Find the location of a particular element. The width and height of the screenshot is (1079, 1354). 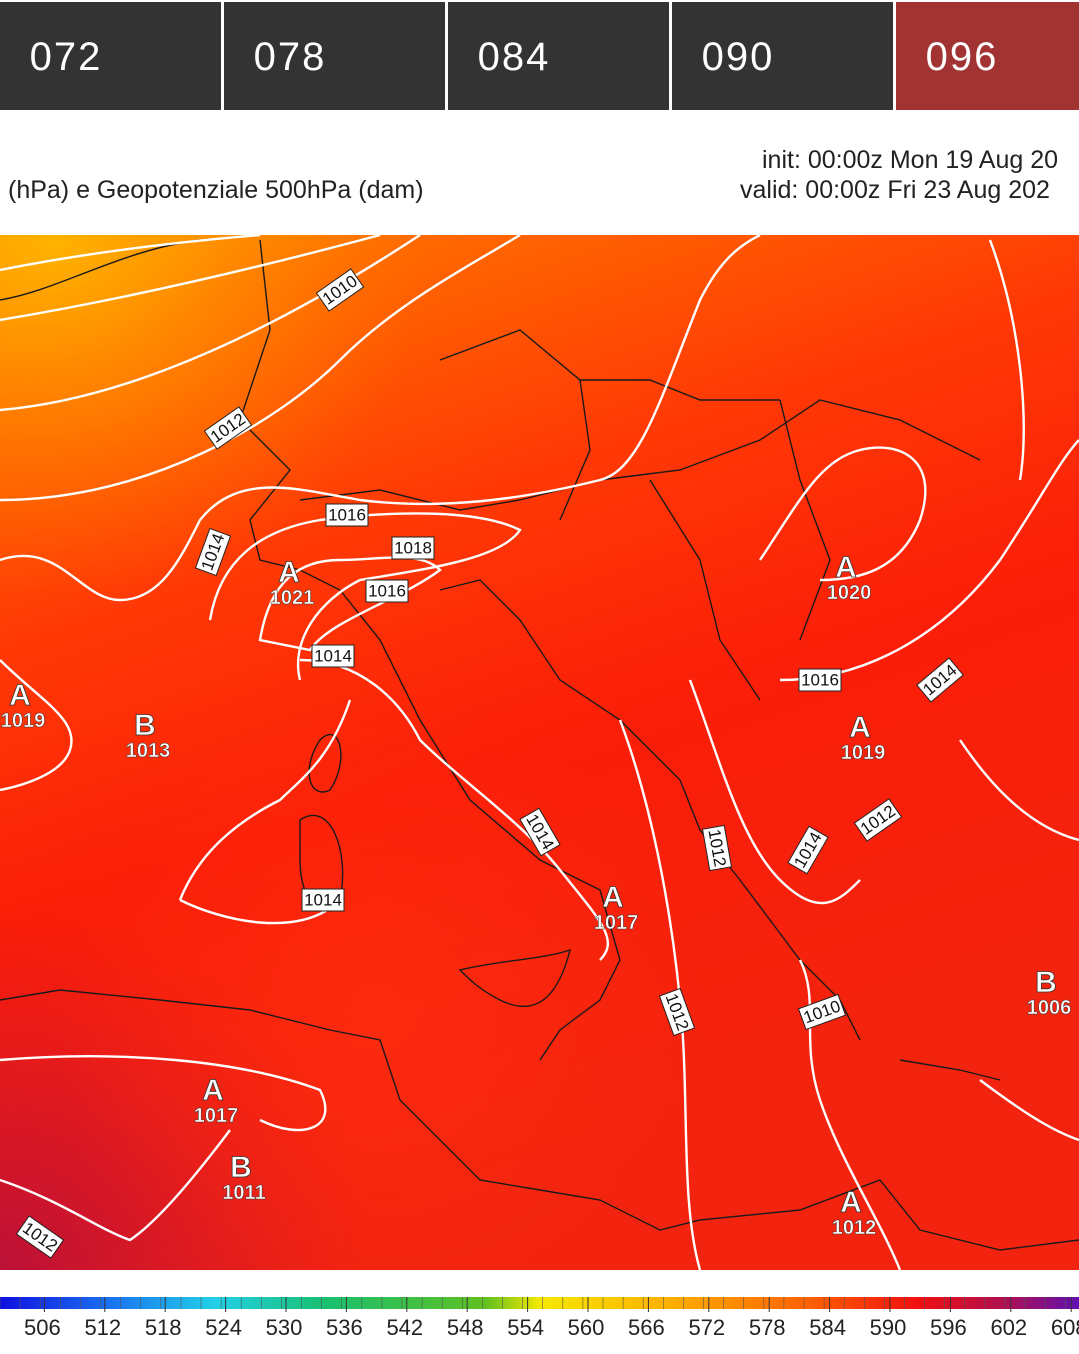

center-value: 1021 is located at coordinates (292, 598).